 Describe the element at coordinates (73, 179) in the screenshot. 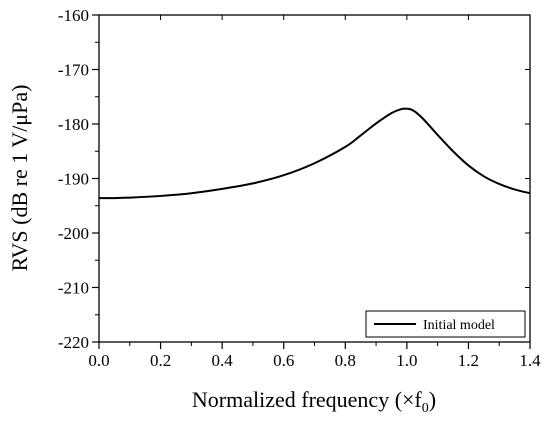

I see `y-tick-label: -190` at that location.